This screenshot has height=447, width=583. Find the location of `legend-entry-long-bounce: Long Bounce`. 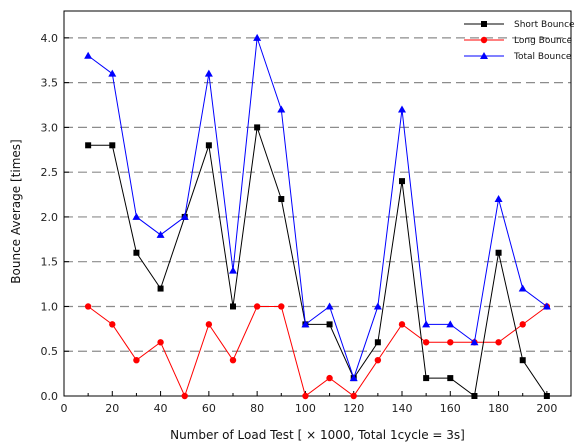

legend-entry-long-bounce: Long Bounce is located at coordinates (518, 41).